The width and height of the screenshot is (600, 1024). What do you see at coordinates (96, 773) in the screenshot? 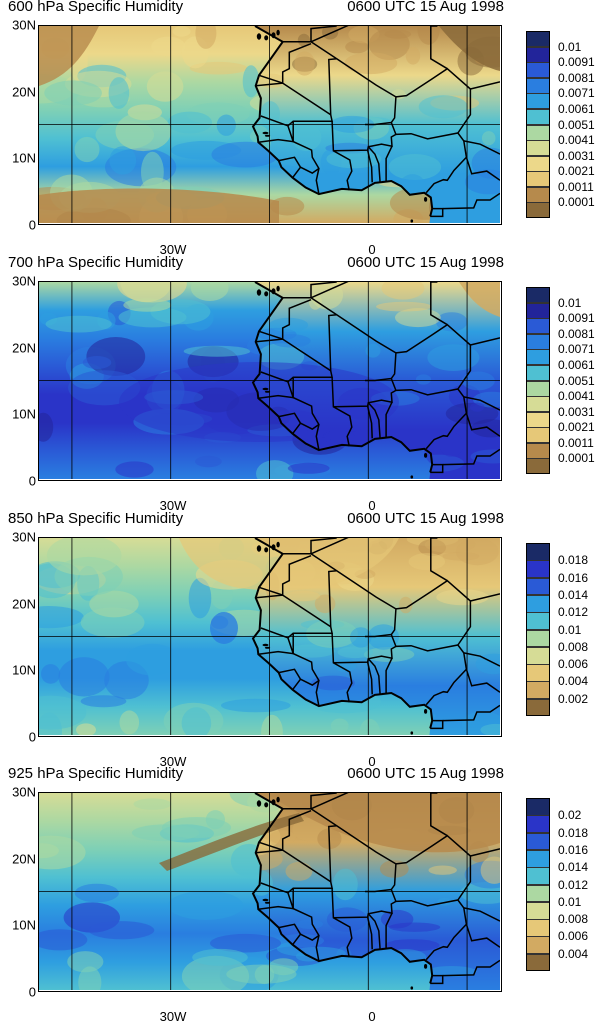
I see `panel-title: 925 hPa Specific Humidity` at bounding box center [96, 773].